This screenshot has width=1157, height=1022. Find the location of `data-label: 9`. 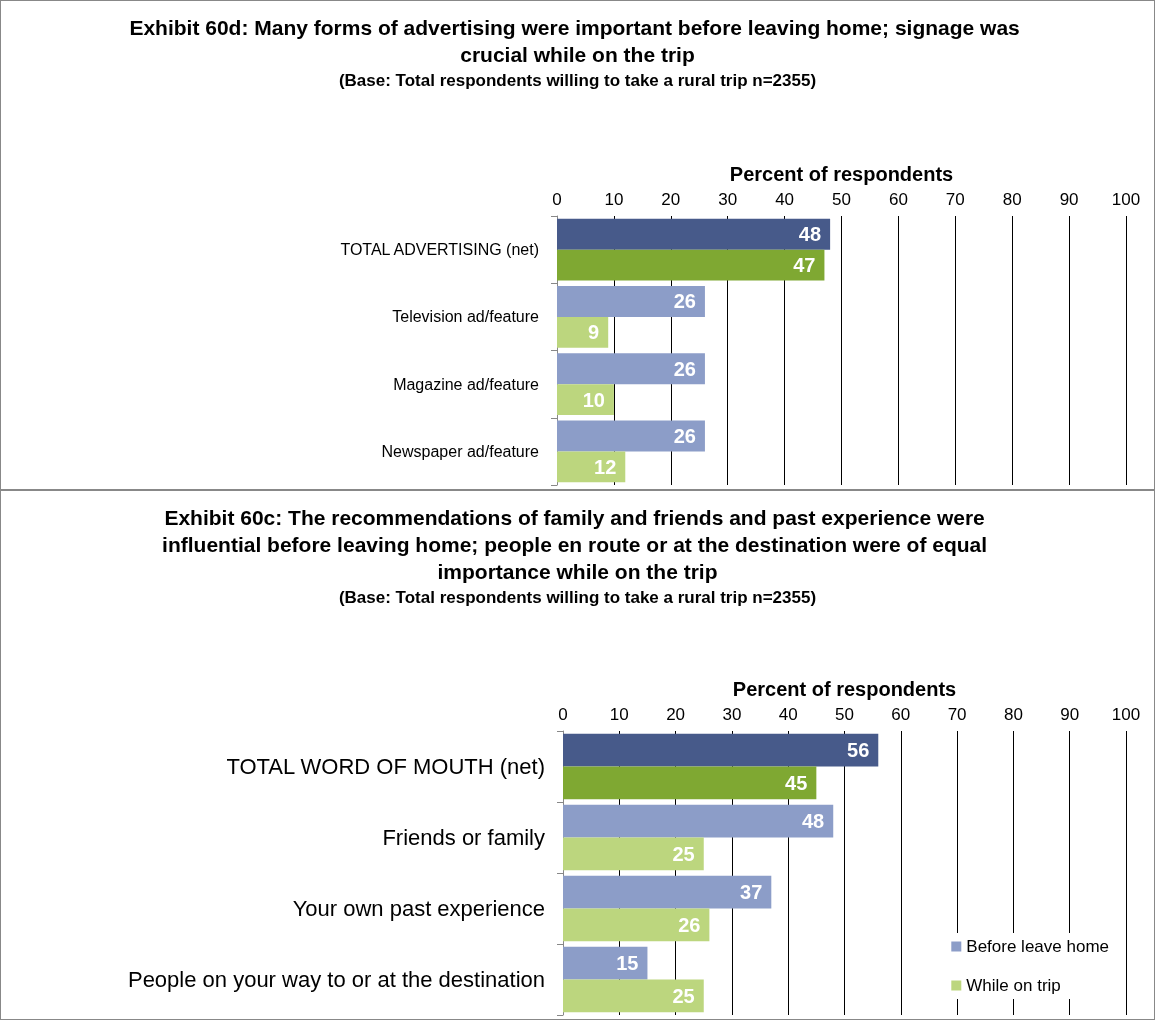

data-label: 9 is located at coordinates (594, 332).